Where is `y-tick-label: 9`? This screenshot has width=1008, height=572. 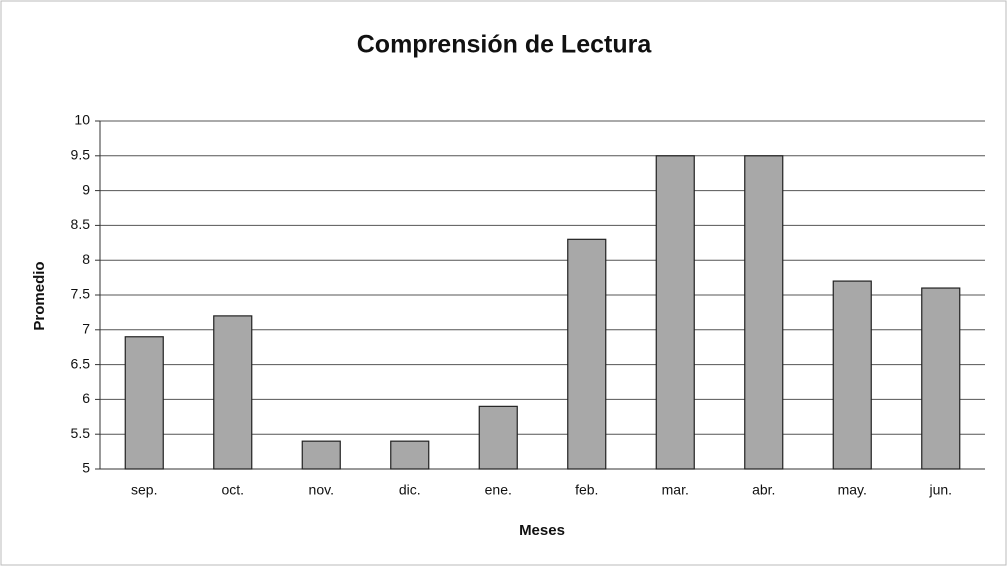 y-tick-label: 9 is located at coordinates (86, 189).